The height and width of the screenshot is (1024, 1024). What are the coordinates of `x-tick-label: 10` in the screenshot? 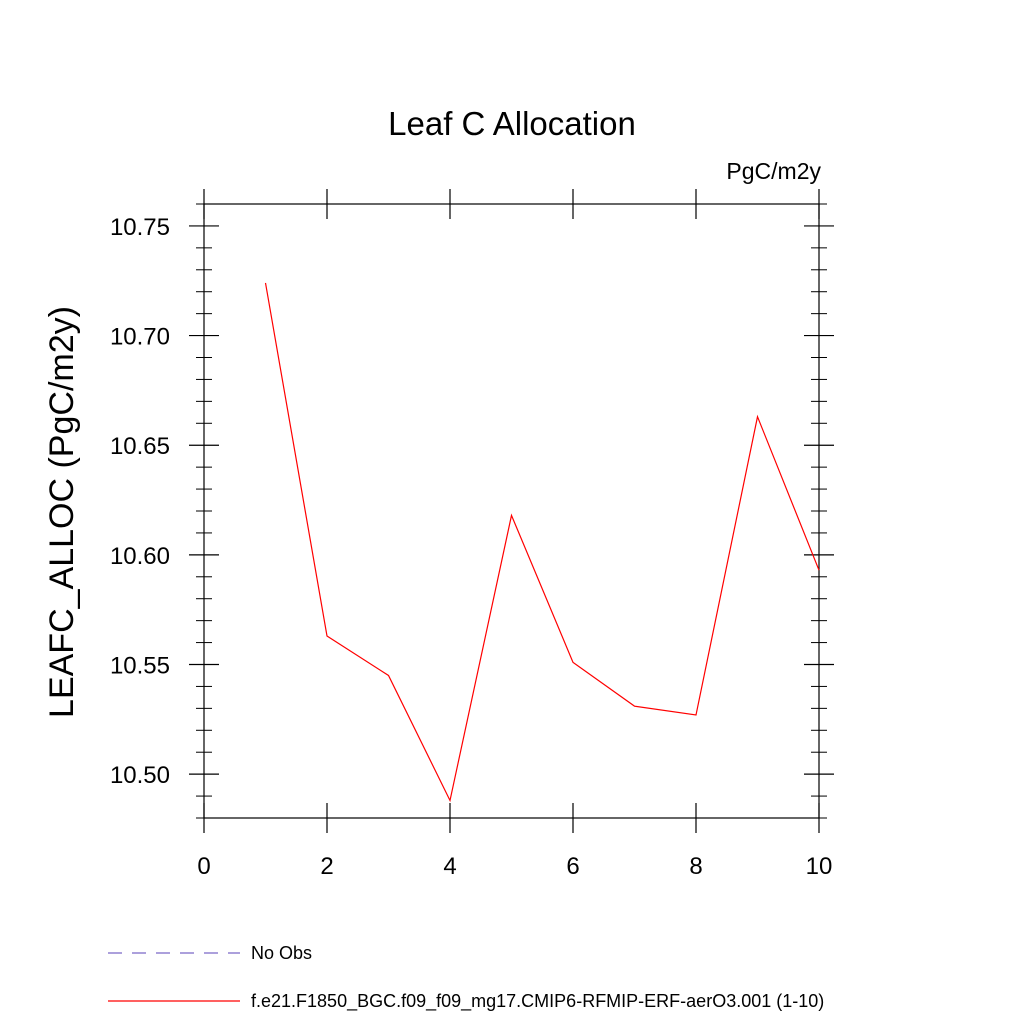 It's located at (819, 866).